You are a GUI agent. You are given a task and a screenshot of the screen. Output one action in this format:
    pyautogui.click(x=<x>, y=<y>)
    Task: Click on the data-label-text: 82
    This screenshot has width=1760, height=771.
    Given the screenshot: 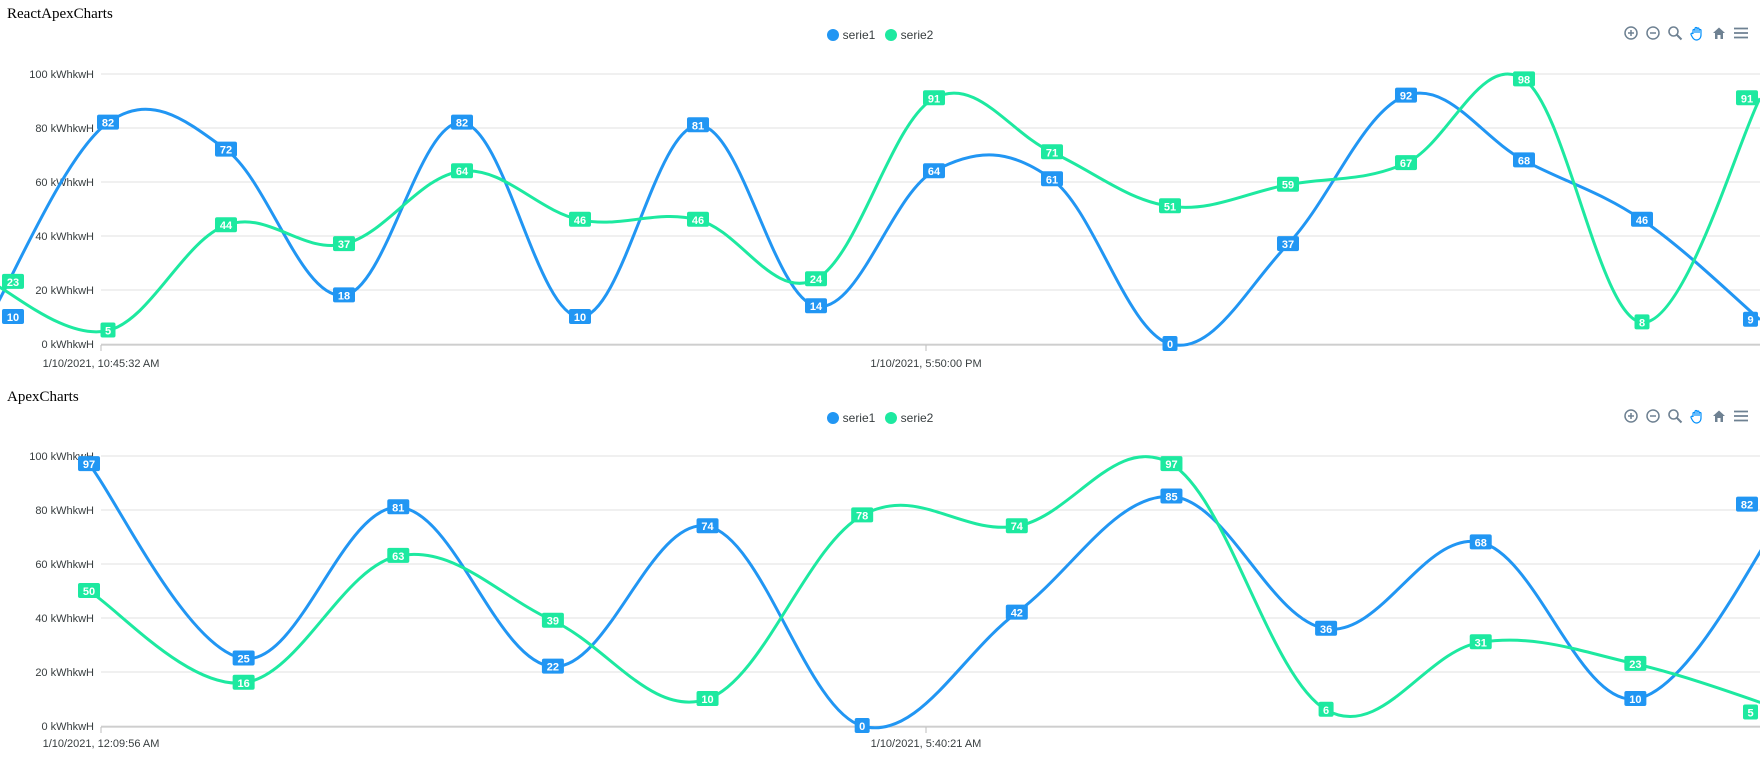 What is the action you would take?
    pyautogui.click(x=462, y=124)
    